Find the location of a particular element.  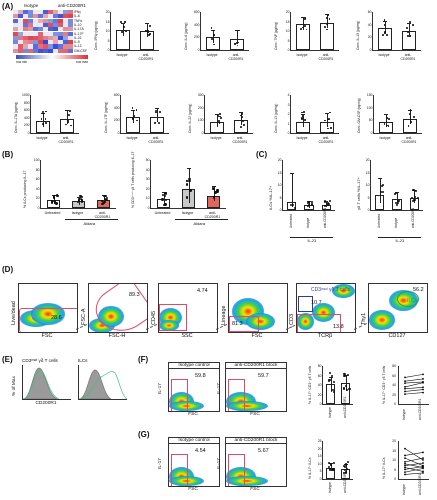

scale-max: row max is located at coordinates (82, 62).